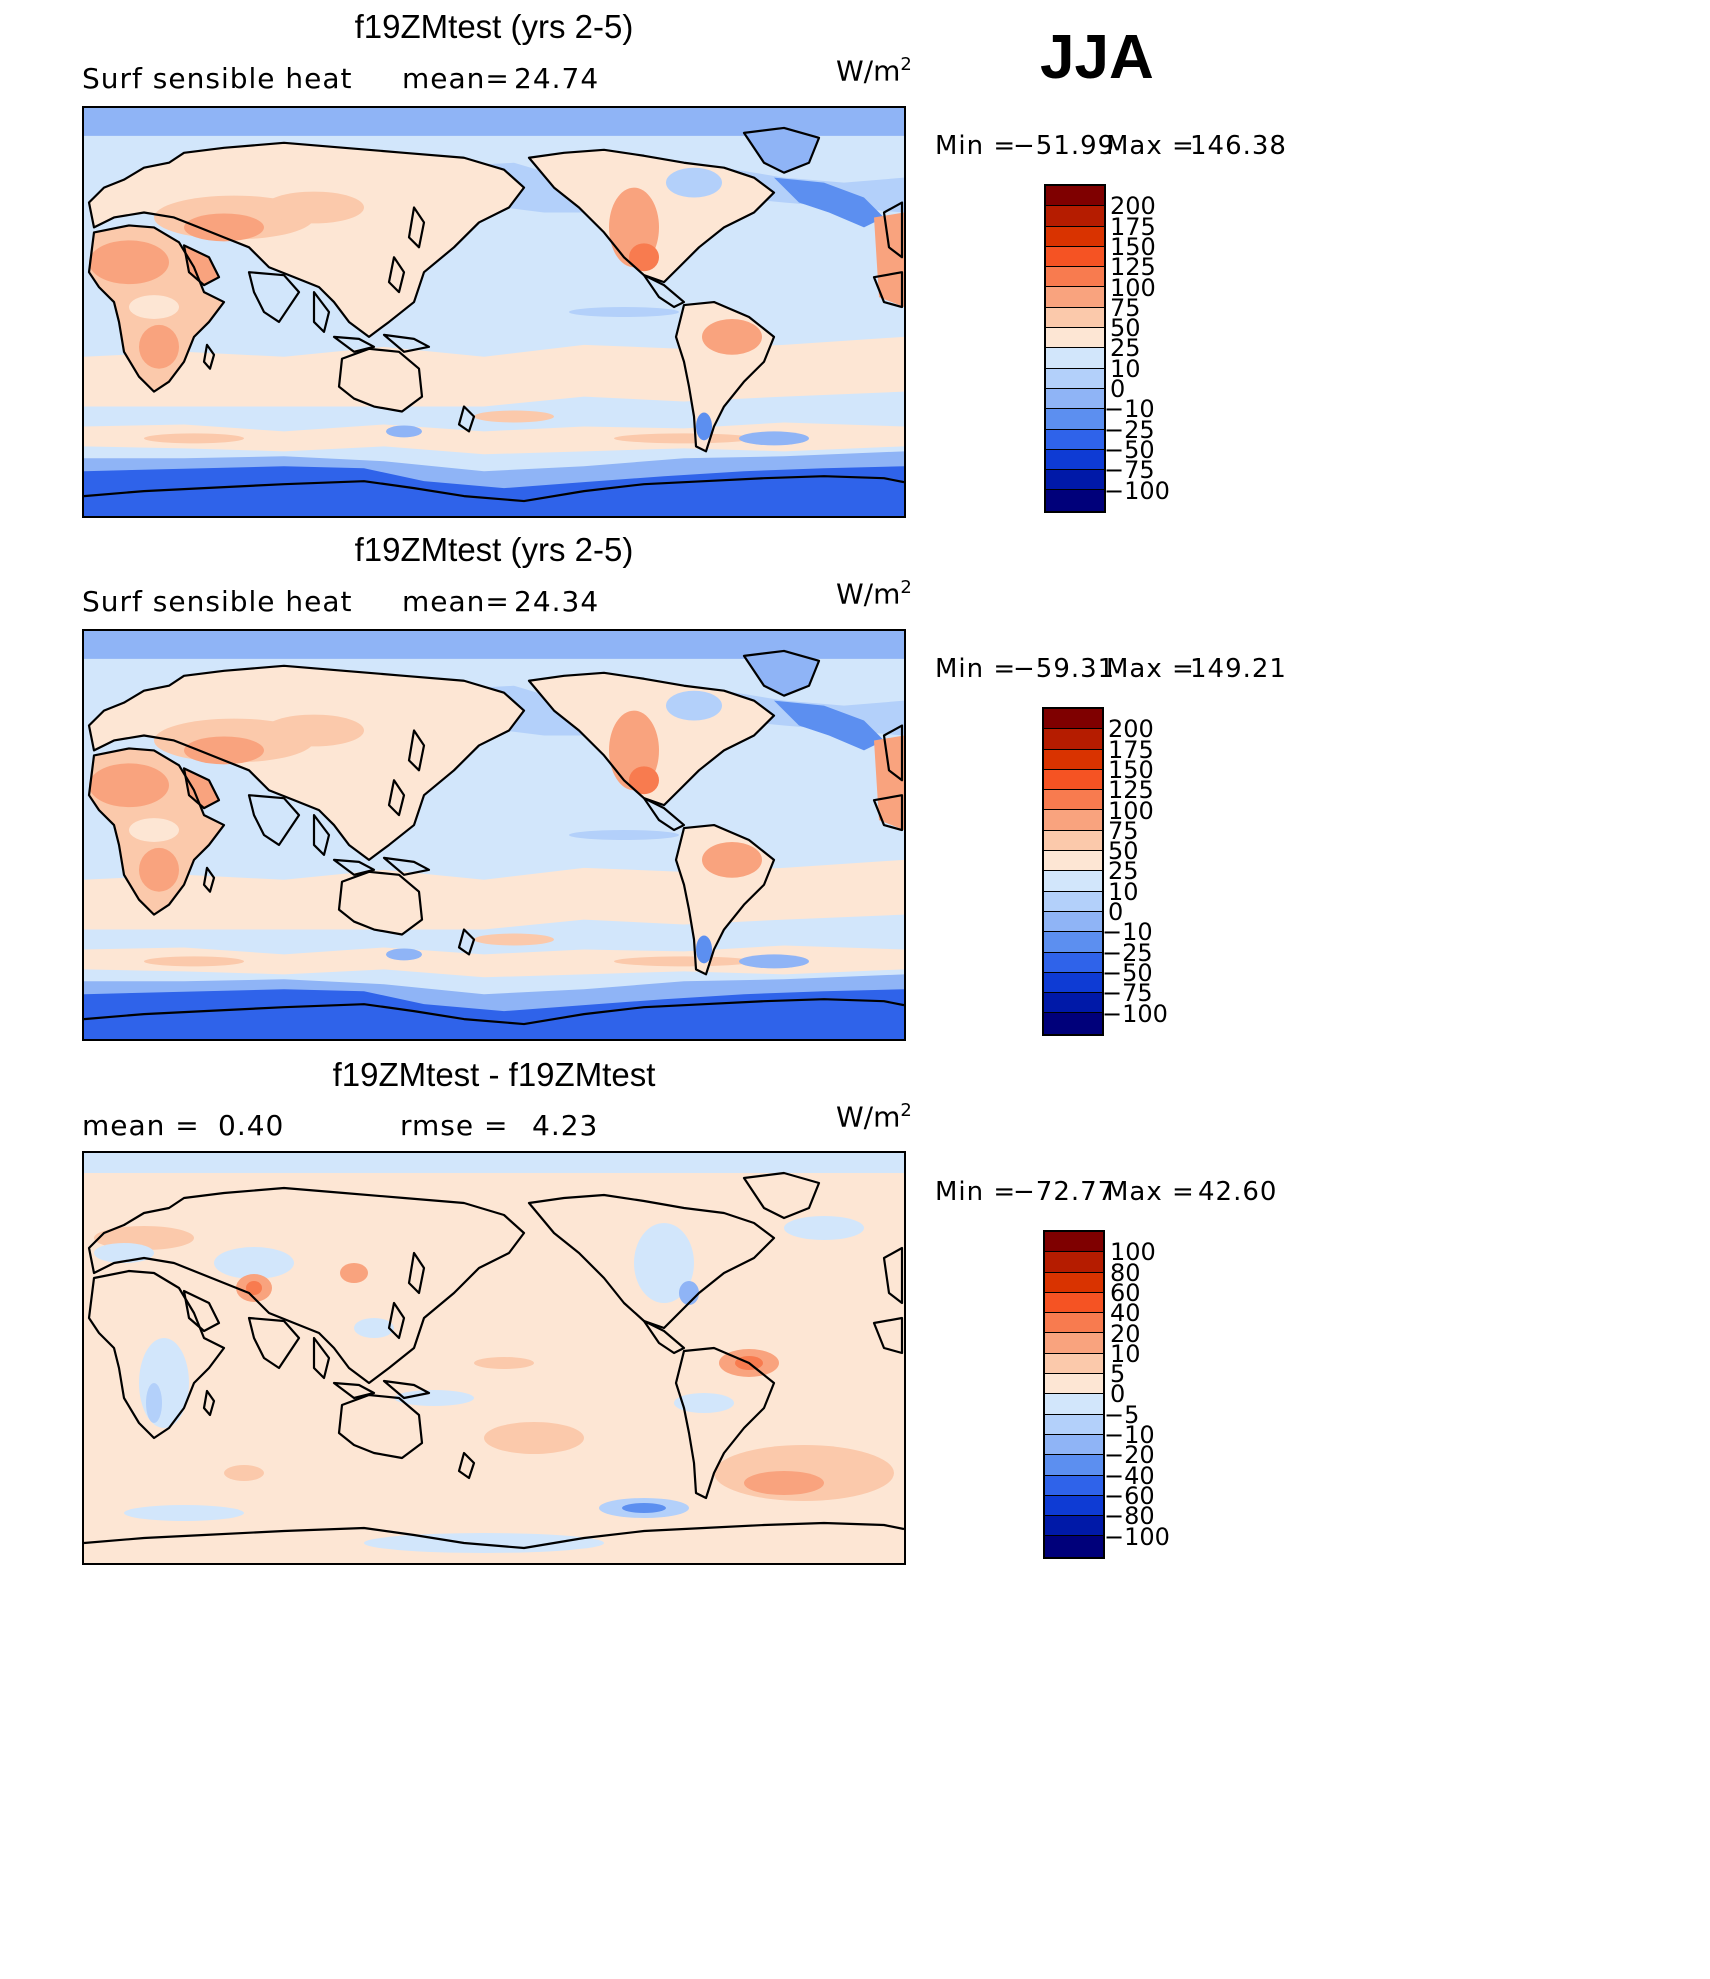  I want to click on panel-2-max-label: Max =, so click(1150, 669).